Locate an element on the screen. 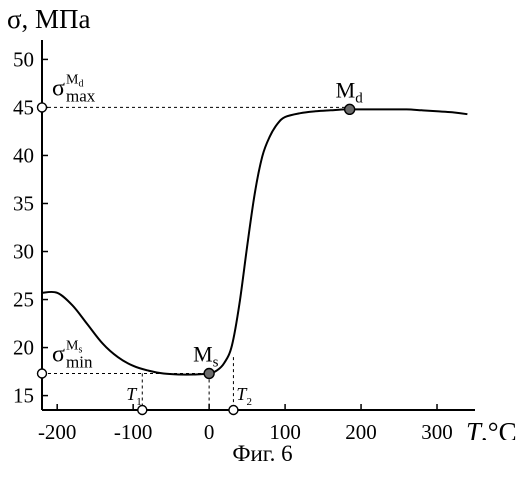 The width and height of the screenshot is (525, 500). x-tick-label: 300 is located at coordinates (437, 430).